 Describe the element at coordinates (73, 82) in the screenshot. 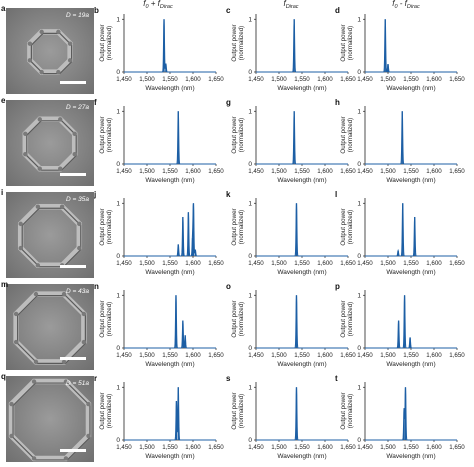

I see `scale-bar` at that location.